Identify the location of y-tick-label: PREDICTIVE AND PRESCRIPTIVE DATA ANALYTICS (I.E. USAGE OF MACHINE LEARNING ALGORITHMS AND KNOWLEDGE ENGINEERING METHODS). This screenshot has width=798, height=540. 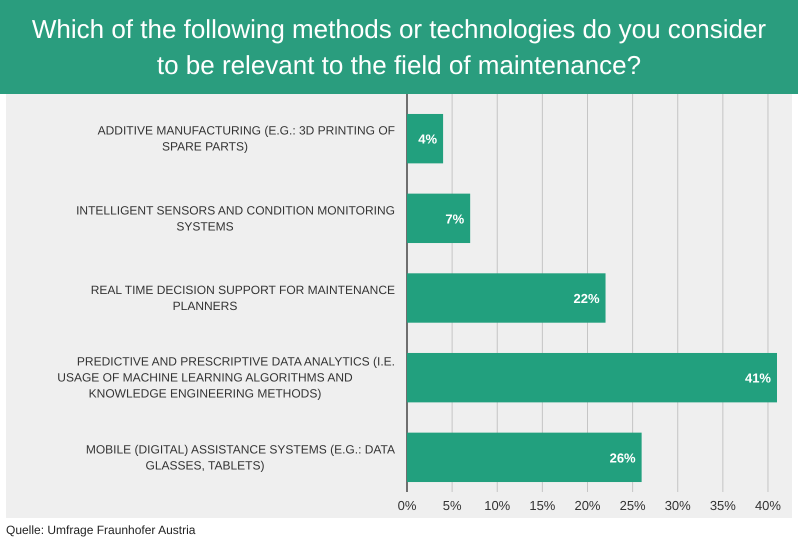
(226, 377).